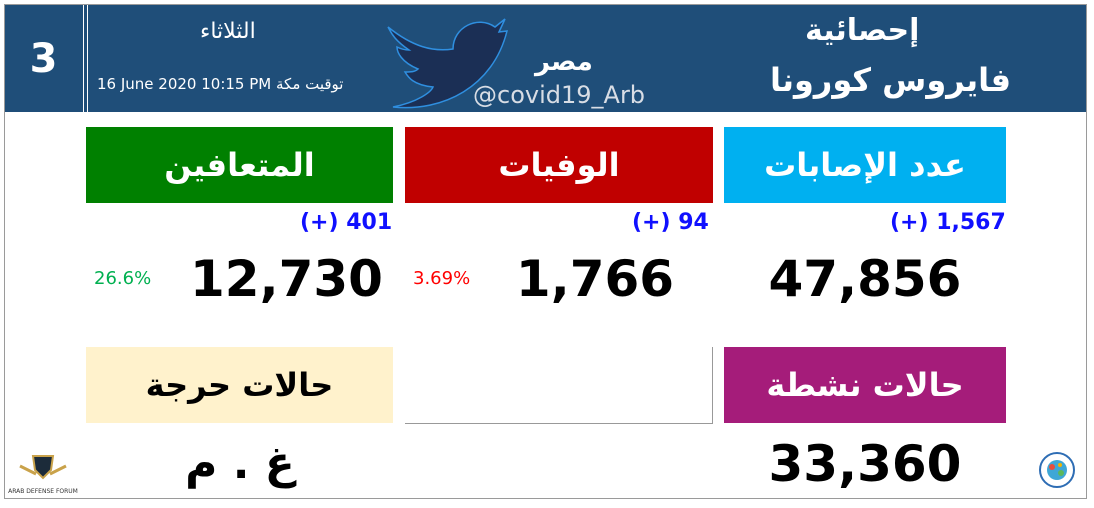  I want to click on country: مصر, so click(564, 62).